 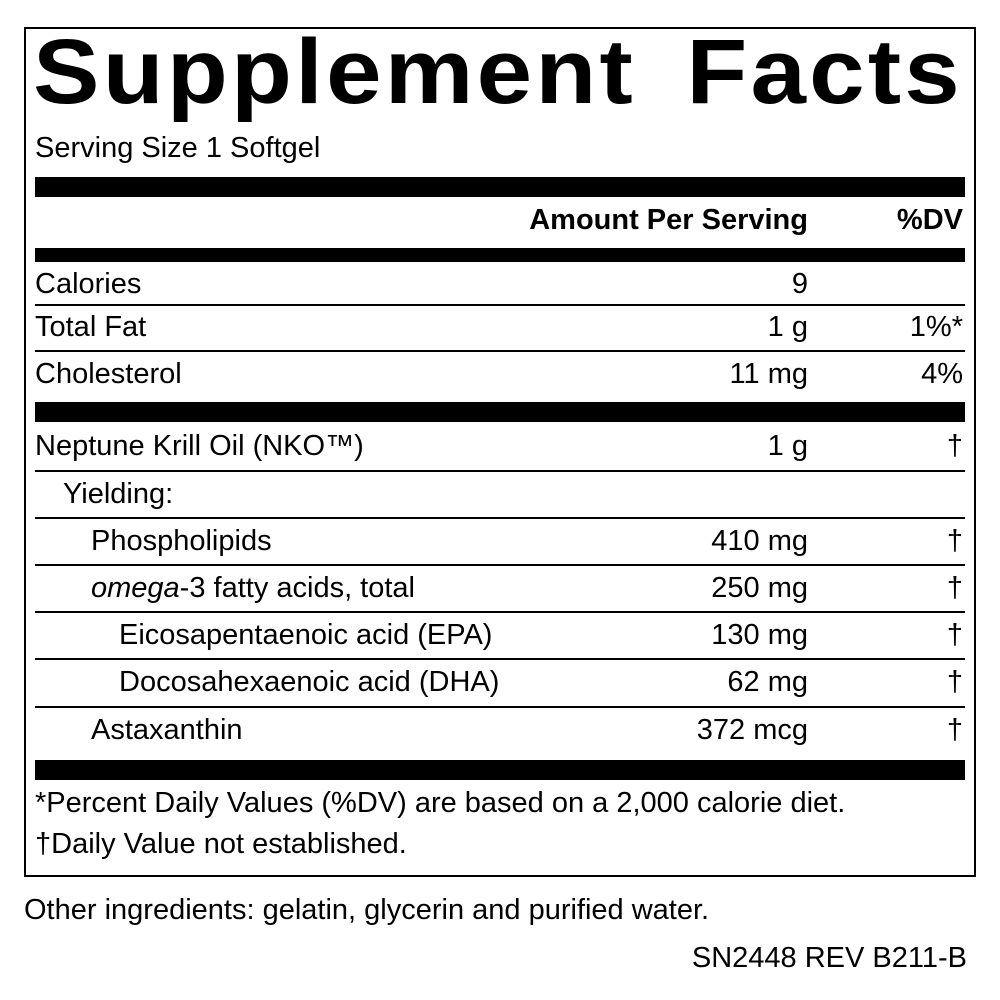 What do you see at coordinates (787, 446) in the screenshot?
I see `ingredient-amount: 1 g` at bounding box center [787, 446].